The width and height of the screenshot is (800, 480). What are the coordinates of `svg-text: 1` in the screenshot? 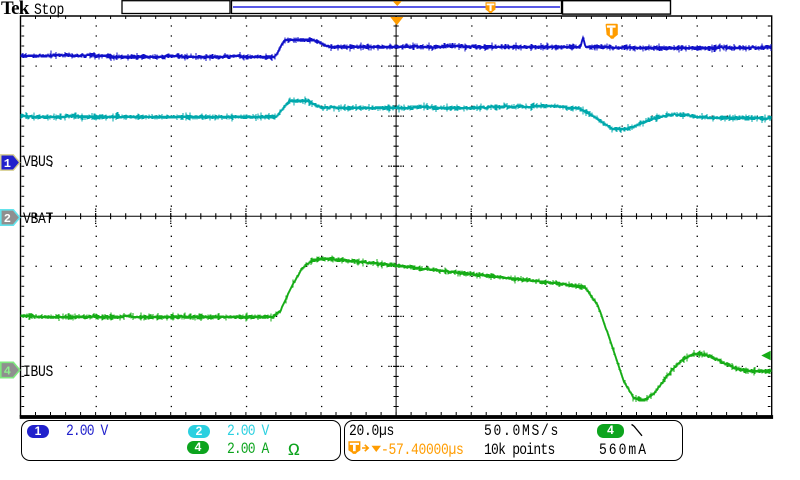 It's located at (7, 164).